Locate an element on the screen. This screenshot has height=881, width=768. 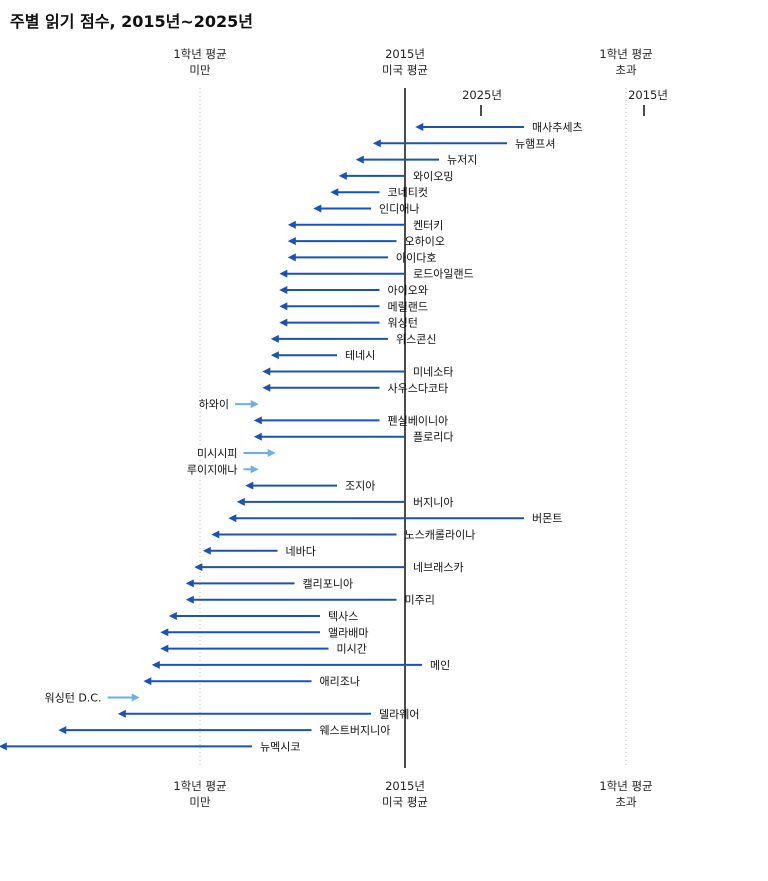
state-label: 로드아일랜드 is located at coordinates (443, 274).